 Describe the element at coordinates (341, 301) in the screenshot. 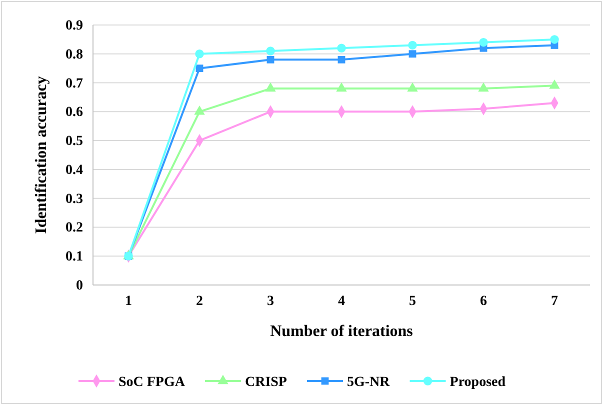

I see `x-tick-label: 4` at that location.